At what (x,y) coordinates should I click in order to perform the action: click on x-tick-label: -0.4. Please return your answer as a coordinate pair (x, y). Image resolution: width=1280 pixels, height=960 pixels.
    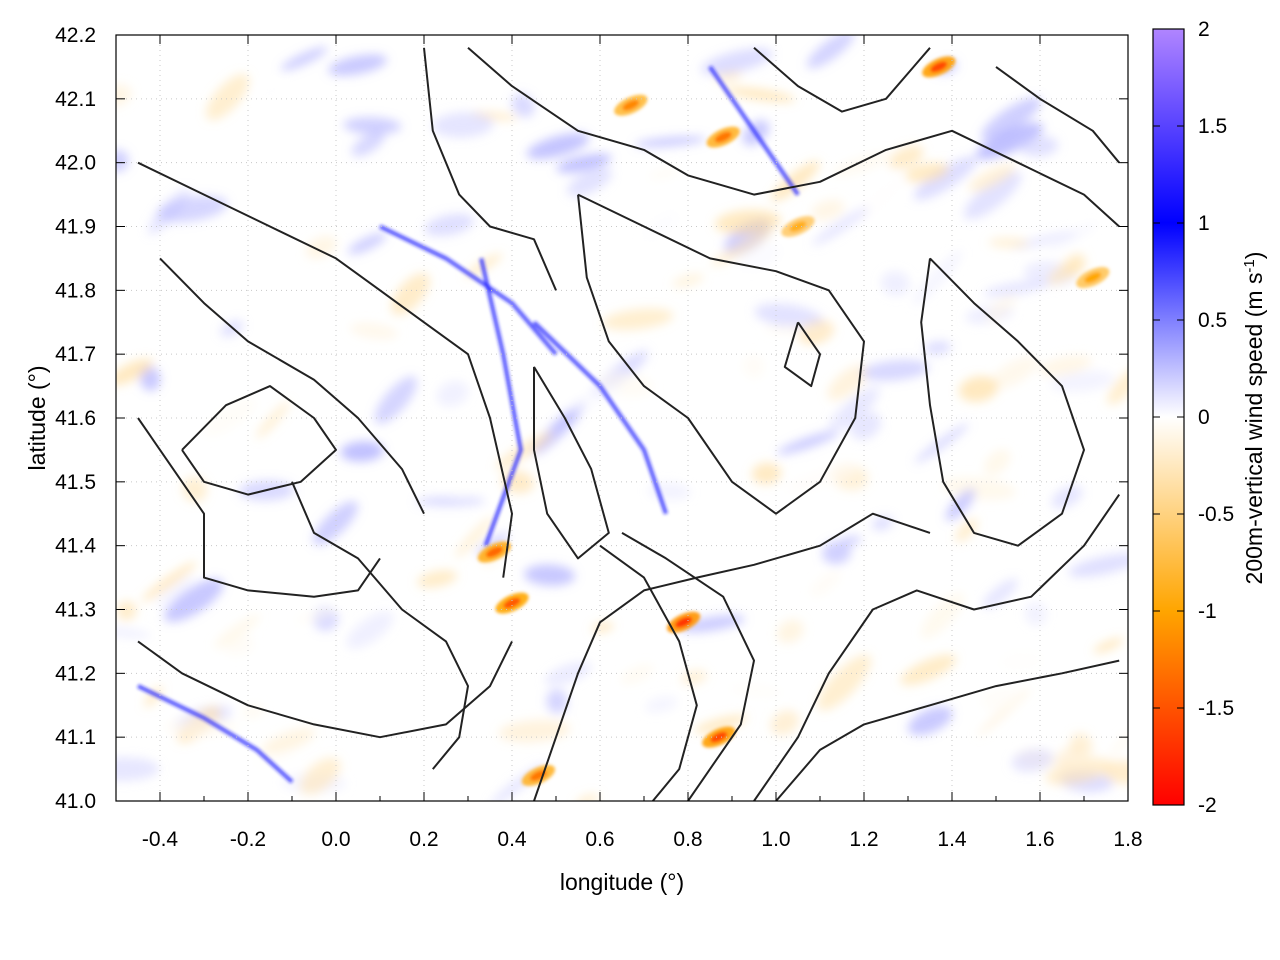
    Looking at the image, I should click on (160, 839).